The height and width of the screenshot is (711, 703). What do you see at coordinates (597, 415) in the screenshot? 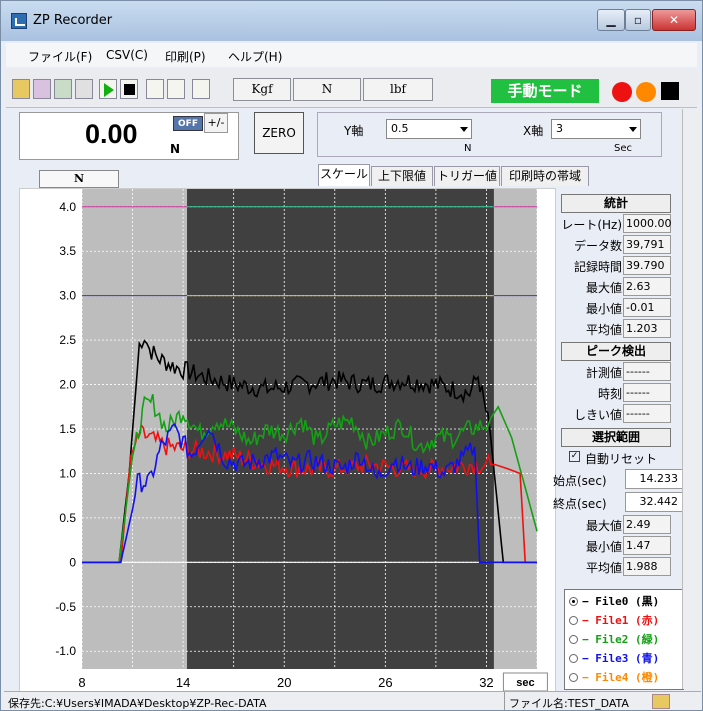
I see `peak-row-key: しきい値` at bounding box center [597, 415].